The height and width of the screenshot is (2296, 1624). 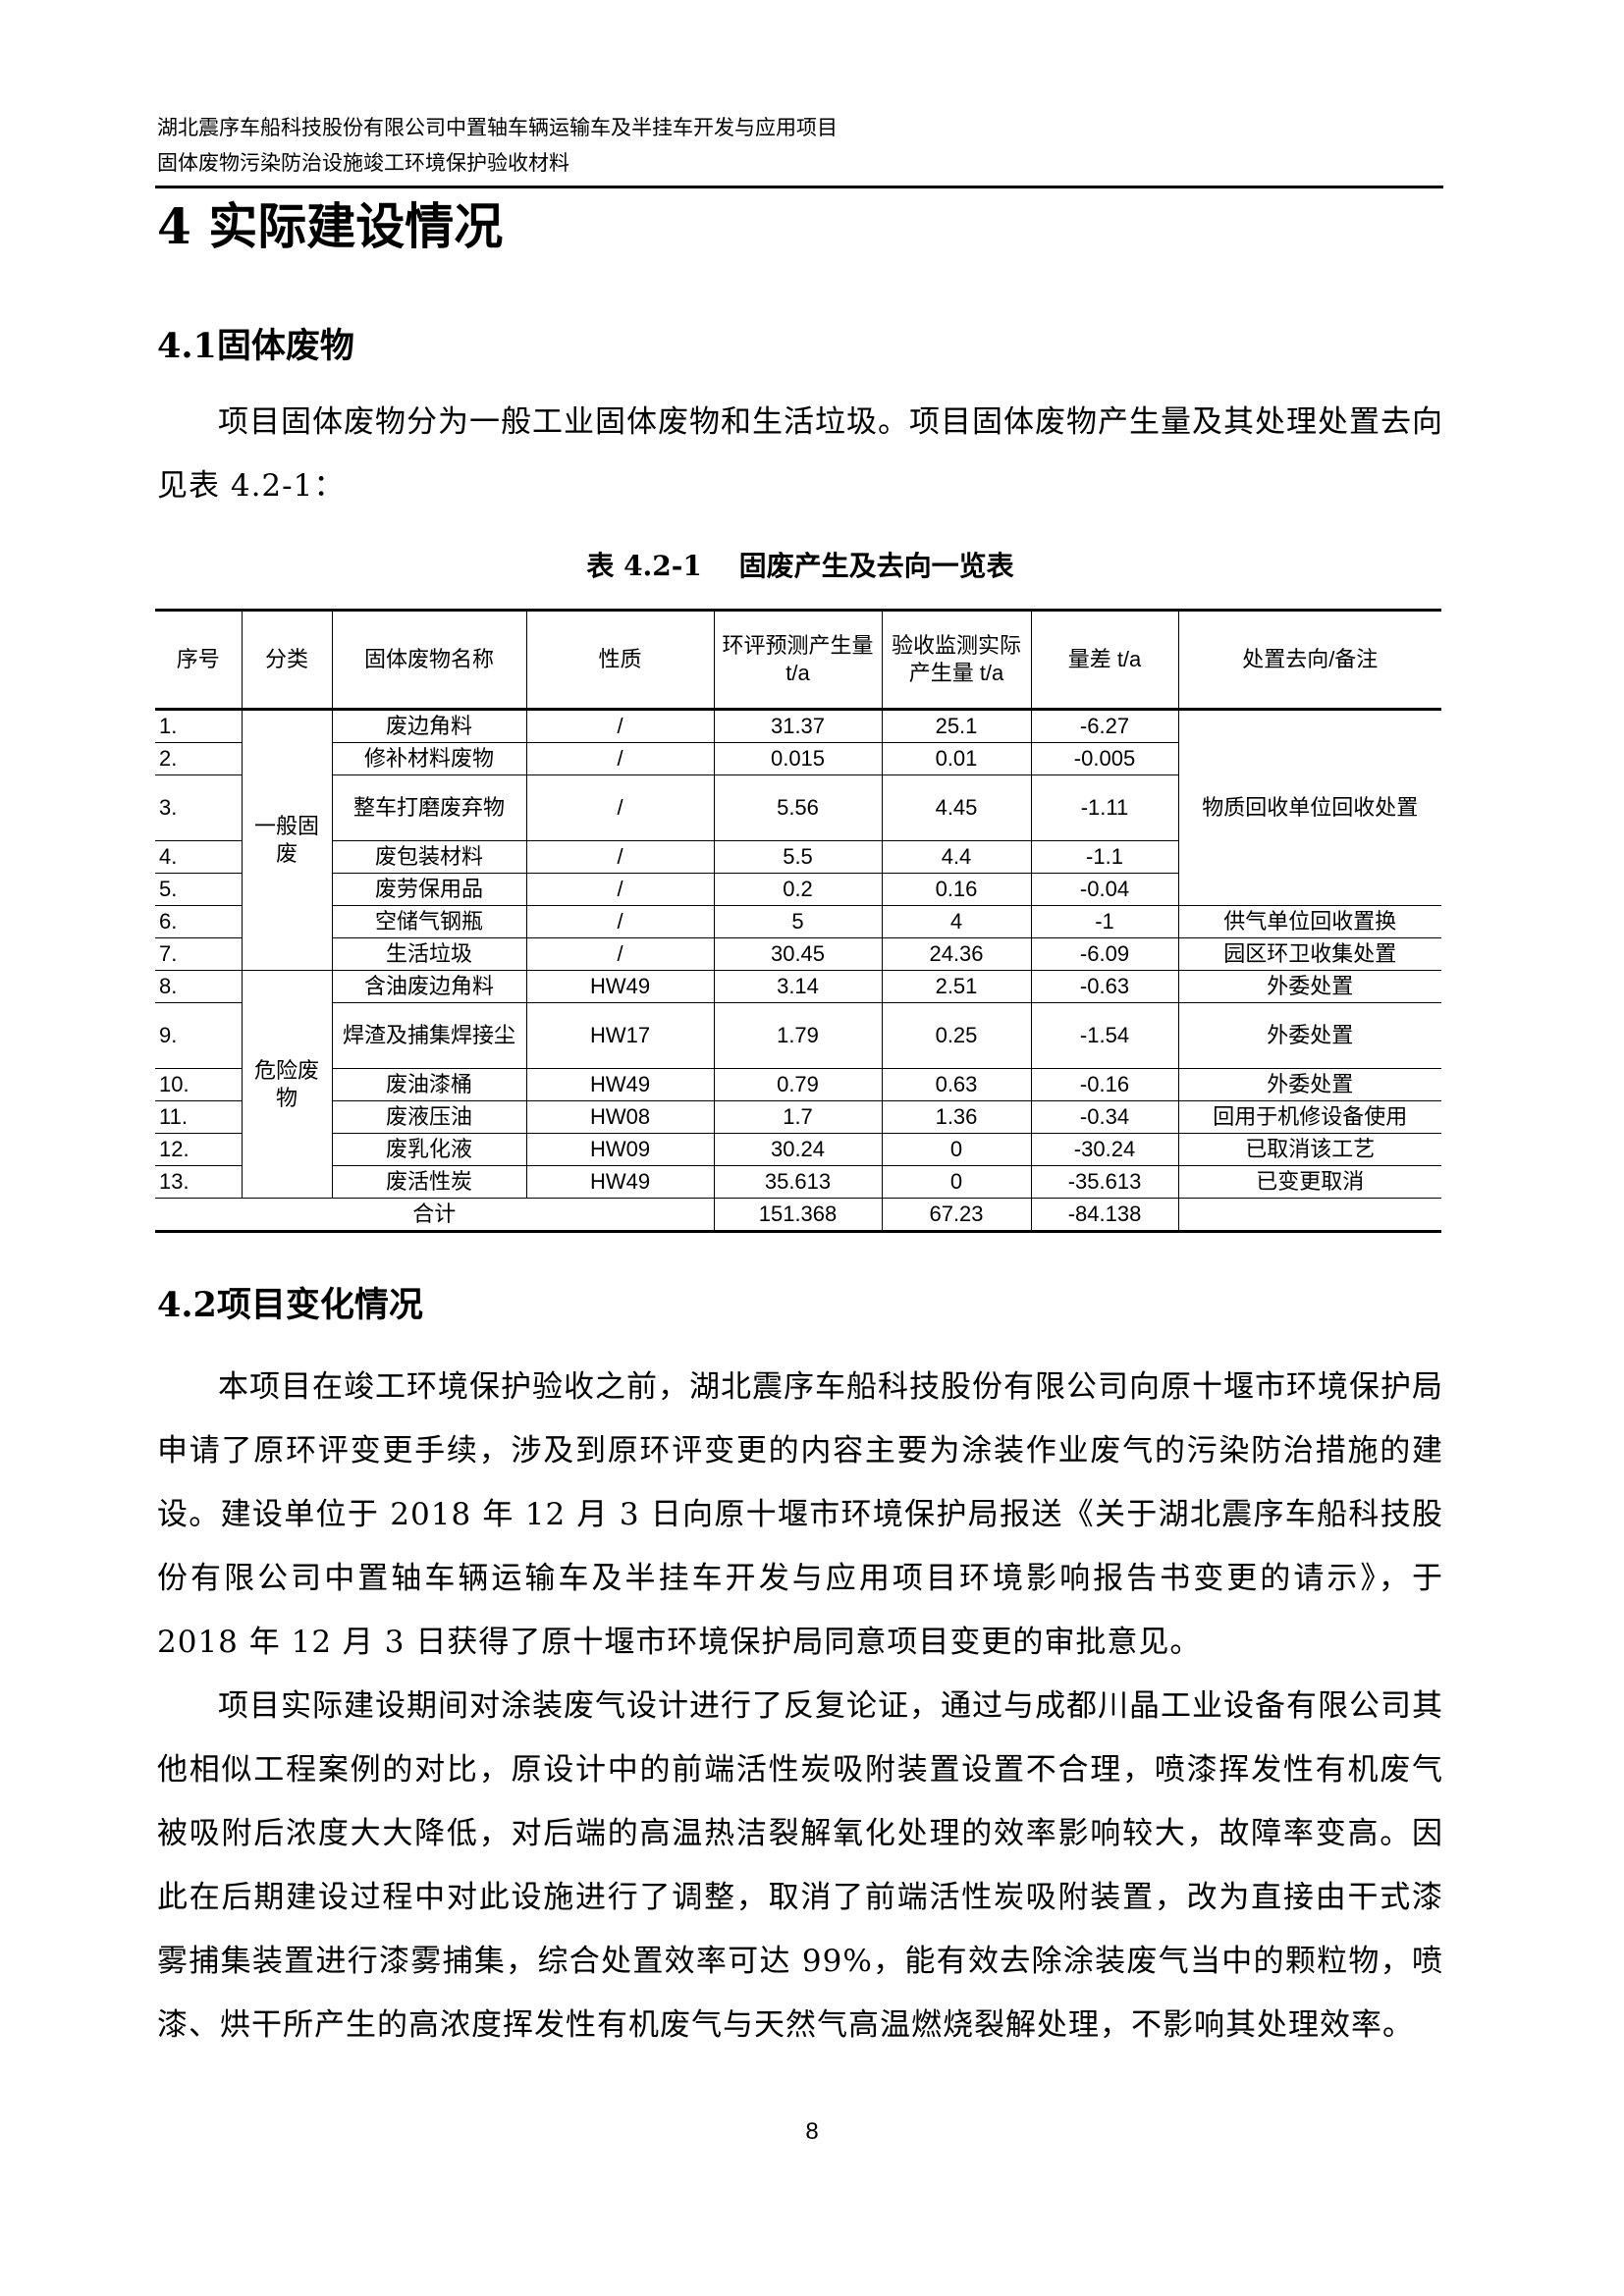 What do you see at coordinates (1104, 1117) in the screenshot?
I see `amount-difference: -0.34` at bounding box center [1104, 1117].